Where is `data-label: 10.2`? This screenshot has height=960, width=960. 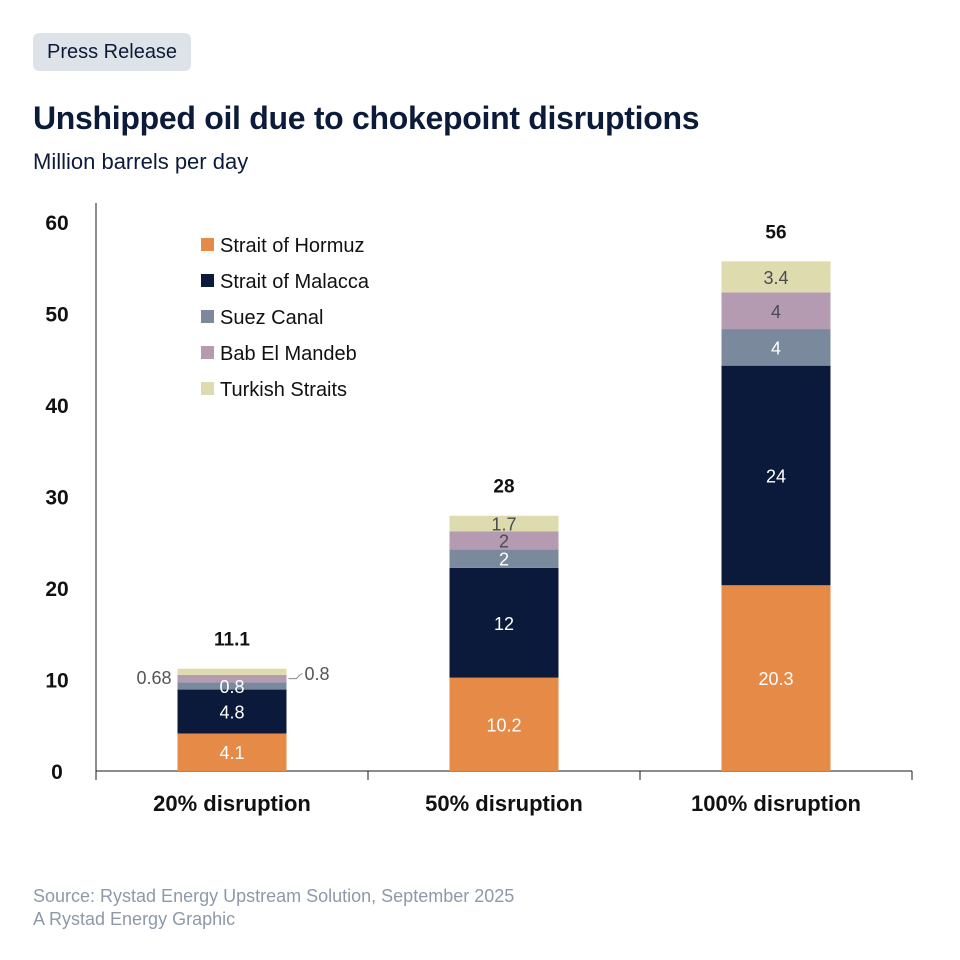 data-label: 10.2 is located at coordinates (503, 725).